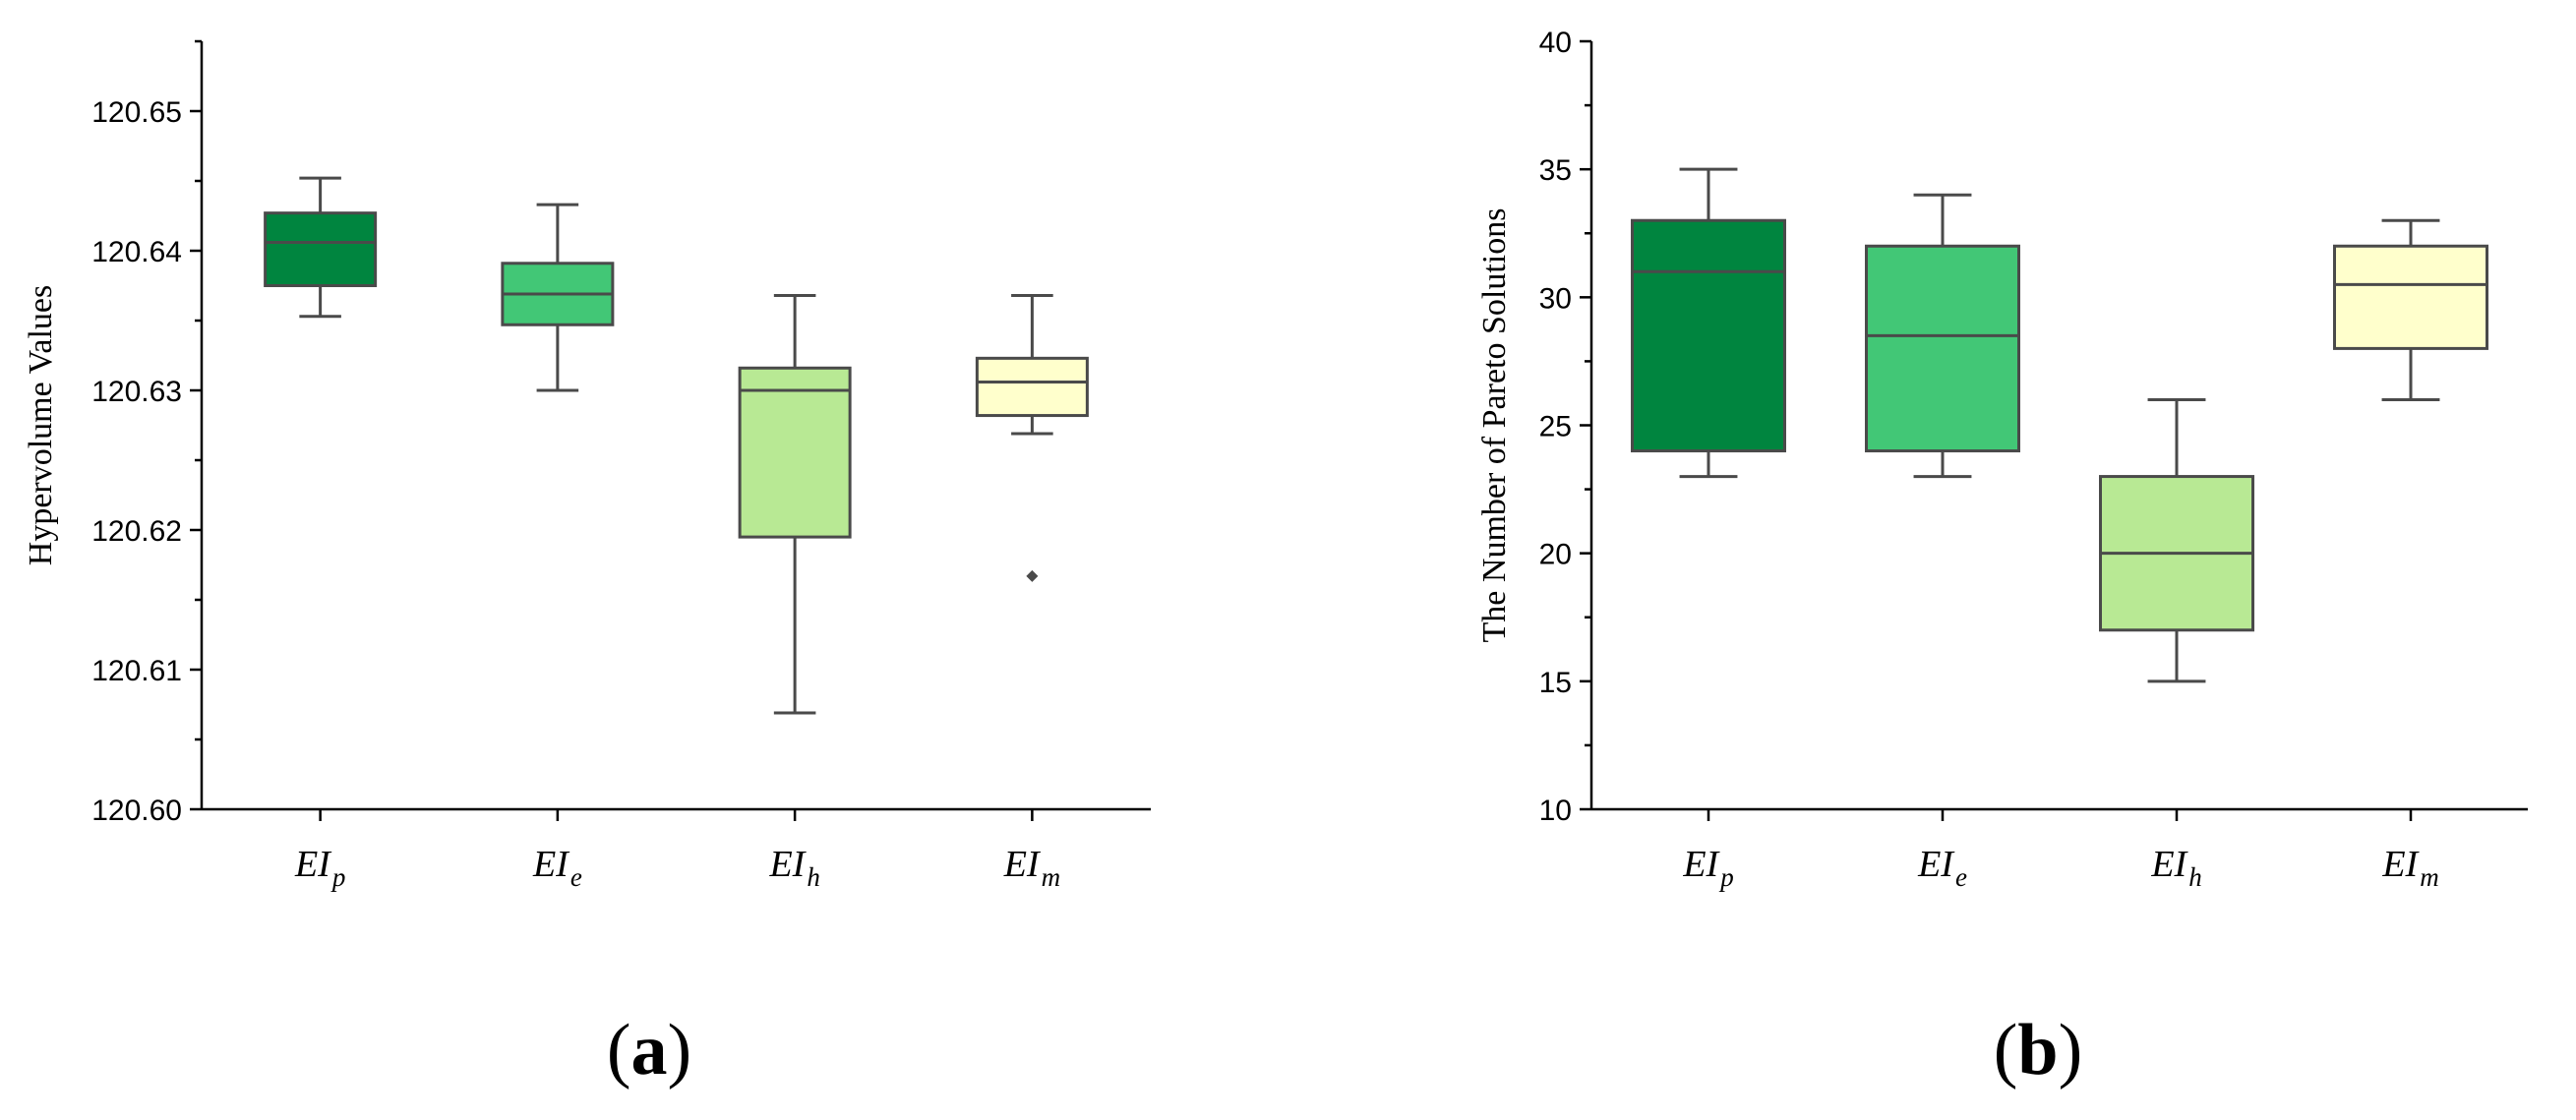 Image resolution: width=2576 pixels, height=1120 pixels. I want to click on y-tick-label: 120.64, so click(136, 252).